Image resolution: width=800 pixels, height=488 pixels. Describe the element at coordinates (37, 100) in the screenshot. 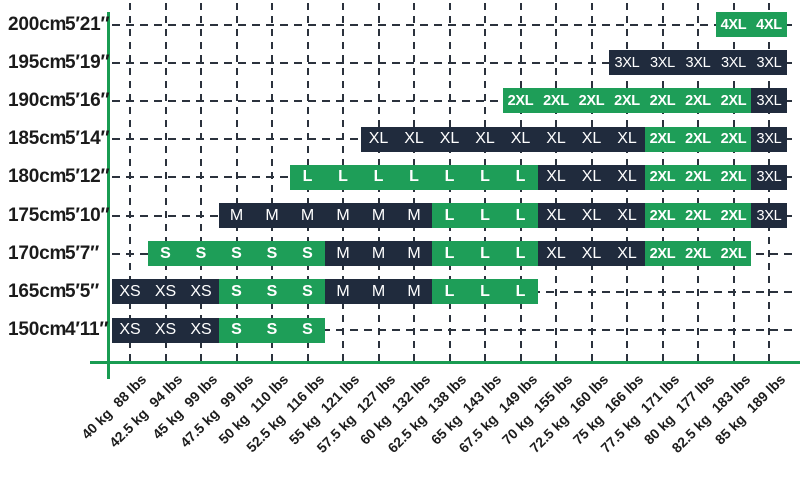

I see `height-cm-label: 190cm` at that location.